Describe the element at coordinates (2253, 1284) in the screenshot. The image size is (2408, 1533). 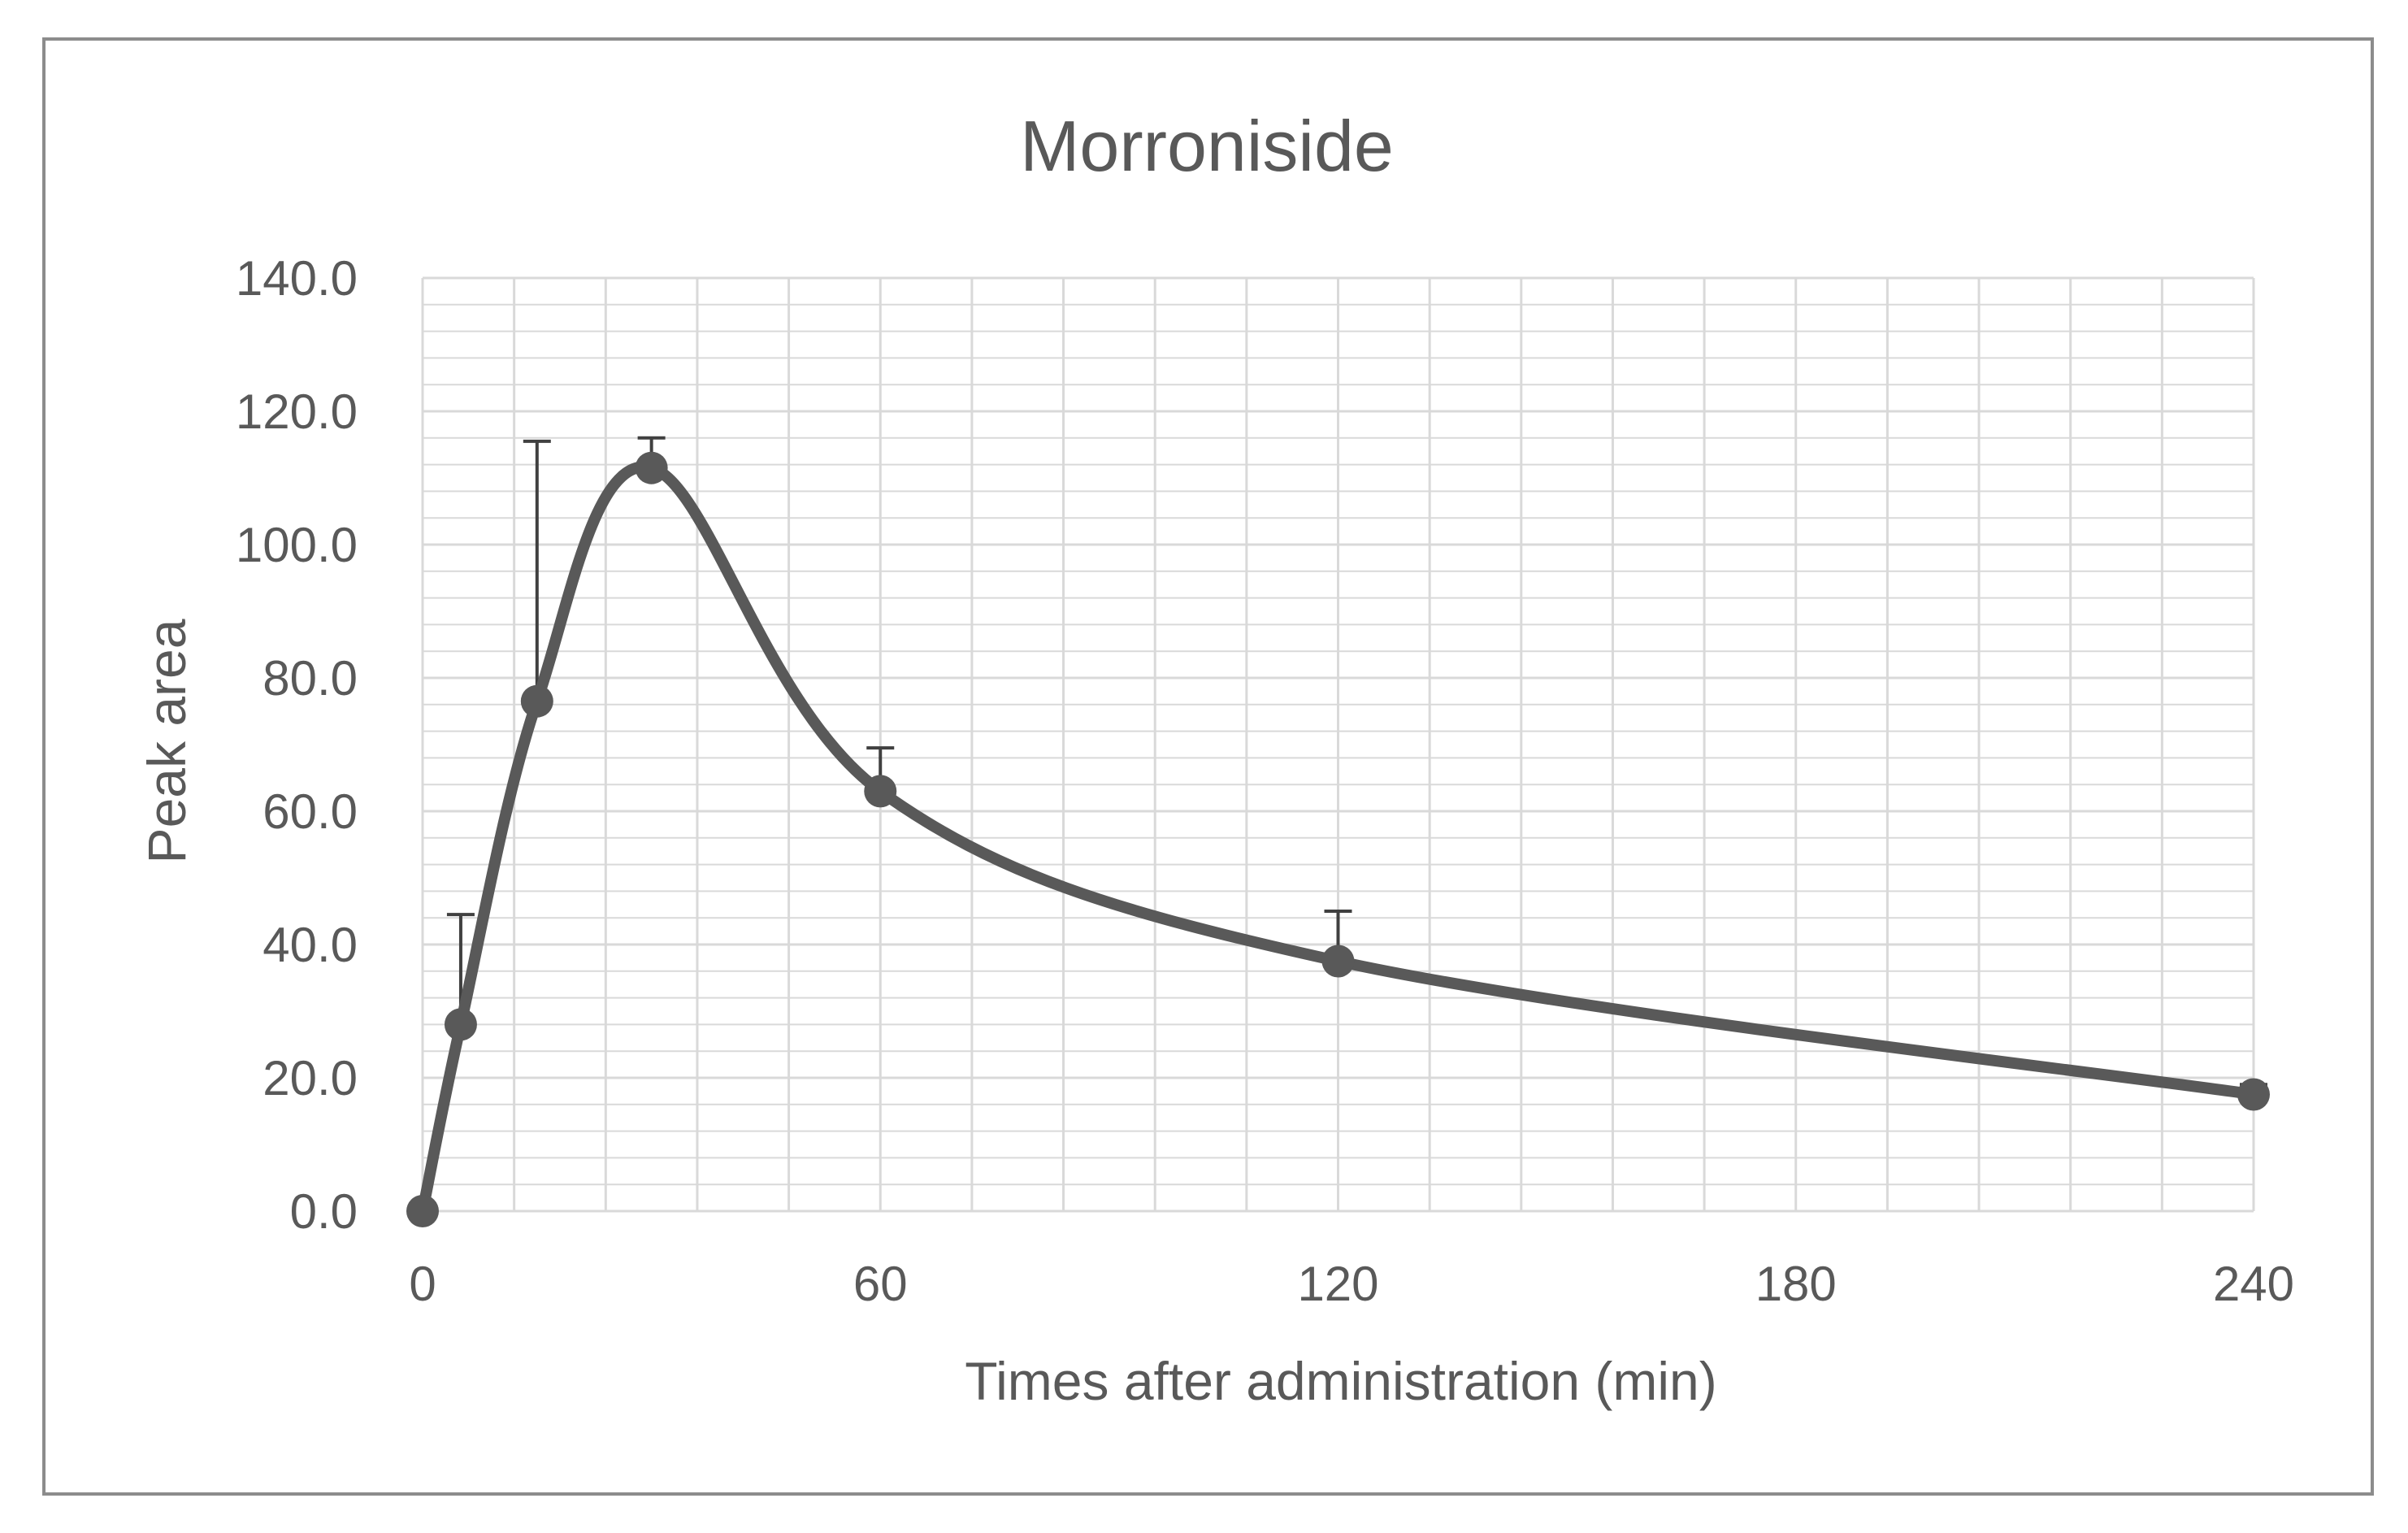
I see `x-tick-label: 240` at that location.